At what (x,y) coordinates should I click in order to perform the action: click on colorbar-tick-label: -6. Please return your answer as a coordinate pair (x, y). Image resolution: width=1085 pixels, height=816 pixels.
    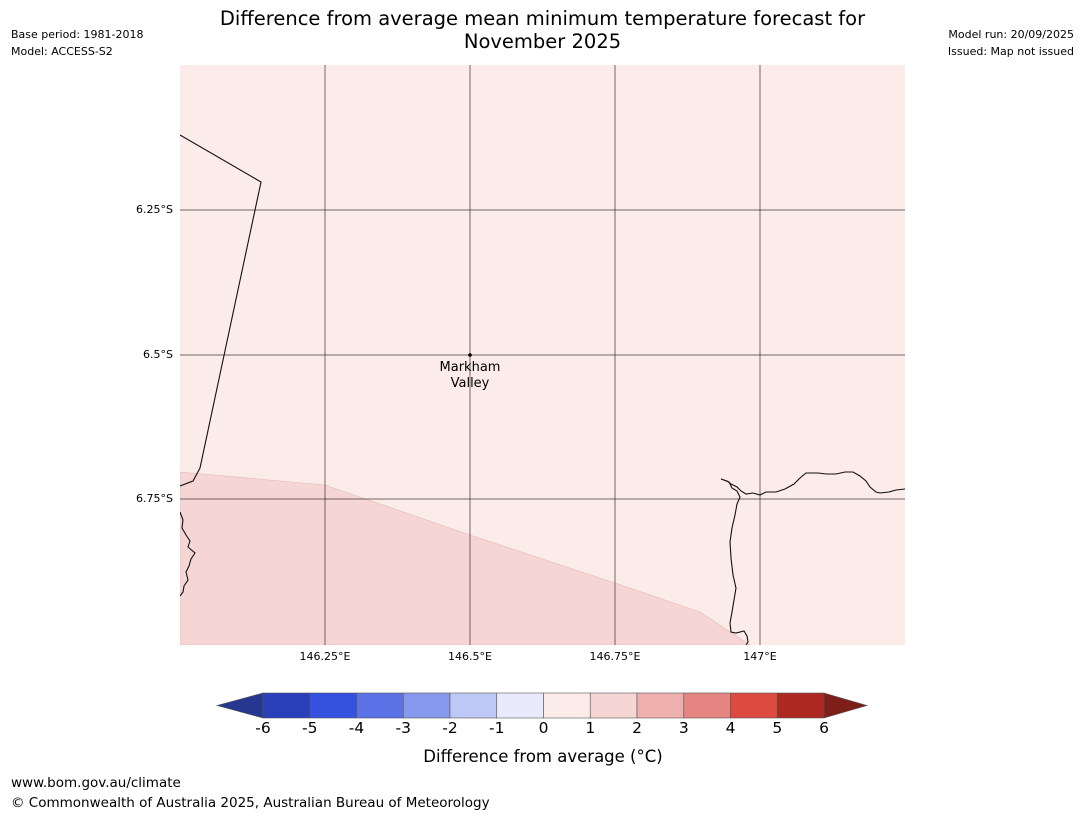
    Looking at the image, I should click on (263, 728).